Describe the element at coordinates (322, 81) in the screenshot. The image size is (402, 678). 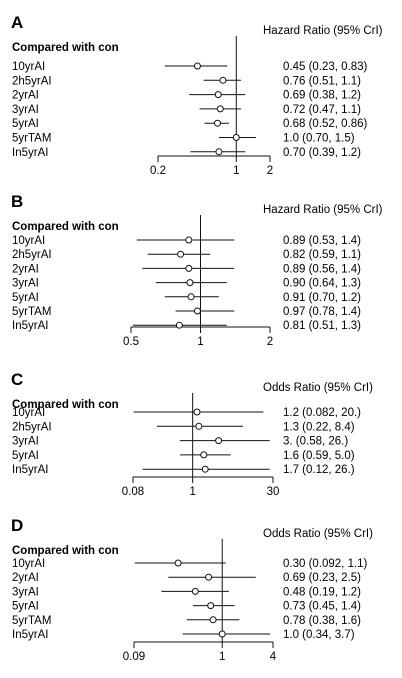
I see `estimate-value-label: 0.76 (0.51, 1.1)` at that location.